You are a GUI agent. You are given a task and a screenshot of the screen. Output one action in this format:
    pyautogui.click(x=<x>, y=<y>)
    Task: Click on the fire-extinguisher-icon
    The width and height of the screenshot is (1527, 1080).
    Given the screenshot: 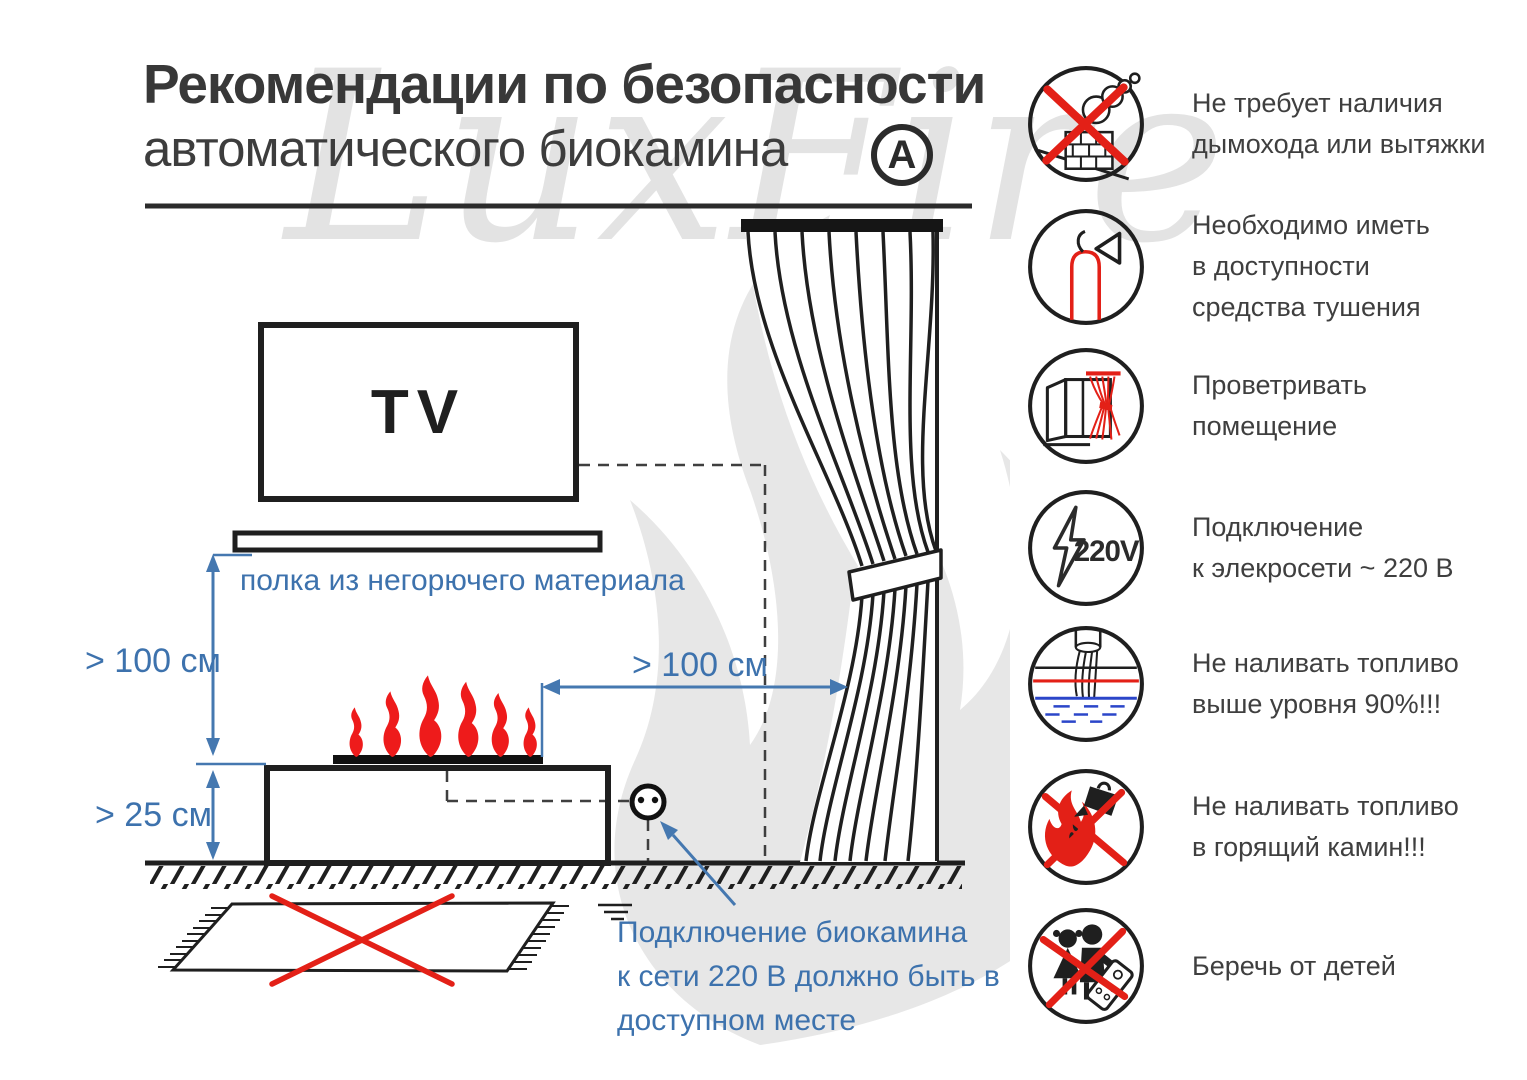 What is the action you would take?
    pyautogui.click(x=1086, y=266)
    